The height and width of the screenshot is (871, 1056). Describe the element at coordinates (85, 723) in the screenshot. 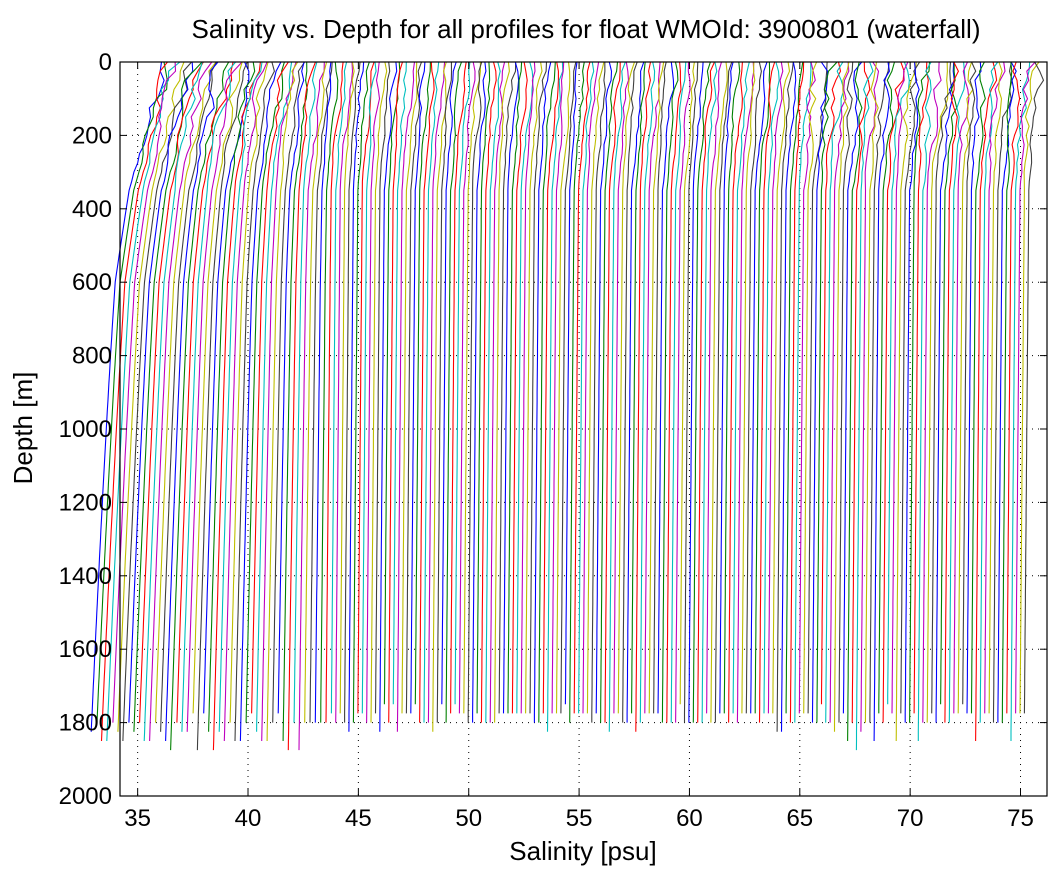

I see `y-tick-label: 1800` at that location.